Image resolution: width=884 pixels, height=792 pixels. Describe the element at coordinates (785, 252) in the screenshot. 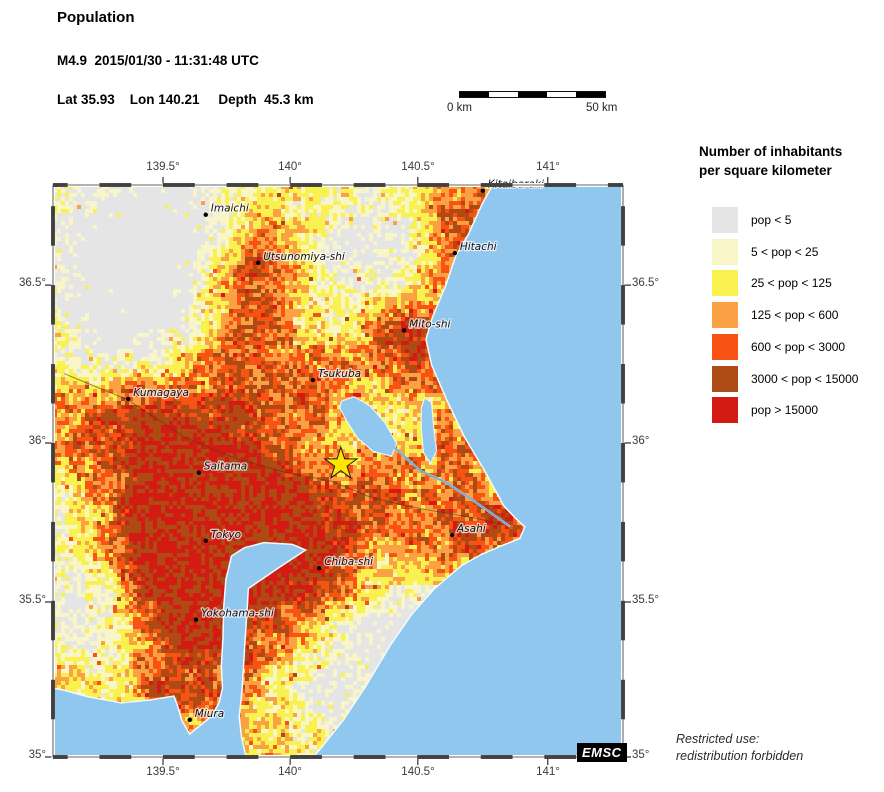

I see `legend-item-label: 5 < pop < 25` at that location.